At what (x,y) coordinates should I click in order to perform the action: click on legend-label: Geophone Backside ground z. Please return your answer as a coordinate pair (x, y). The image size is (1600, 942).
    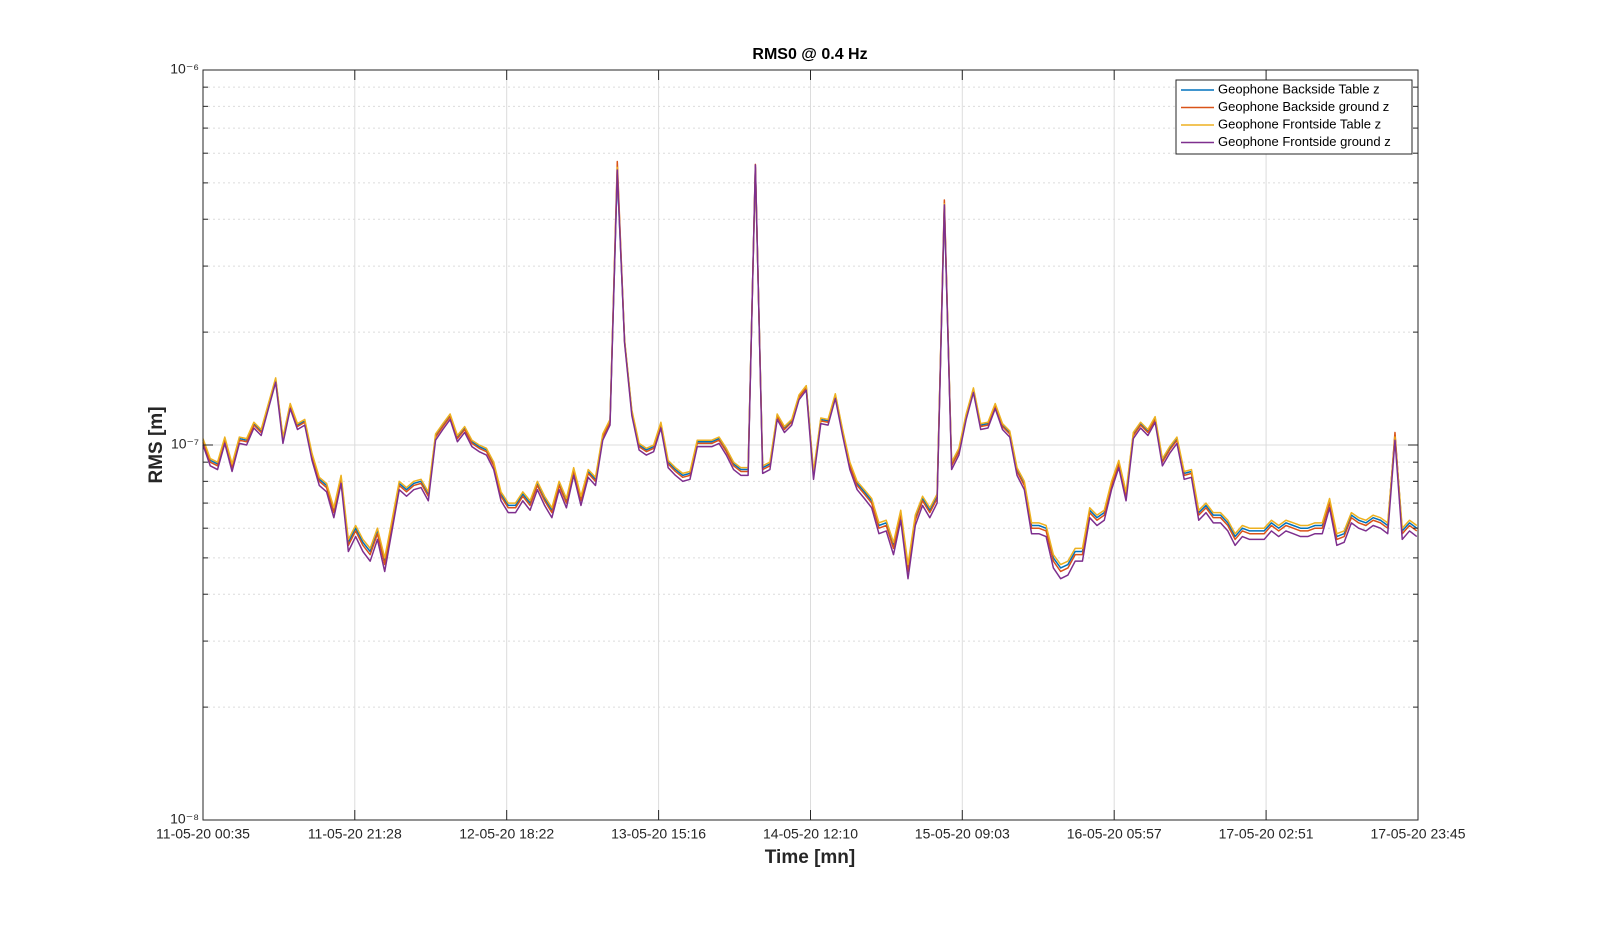
    Looking at the image, I should click on (1303, 106).